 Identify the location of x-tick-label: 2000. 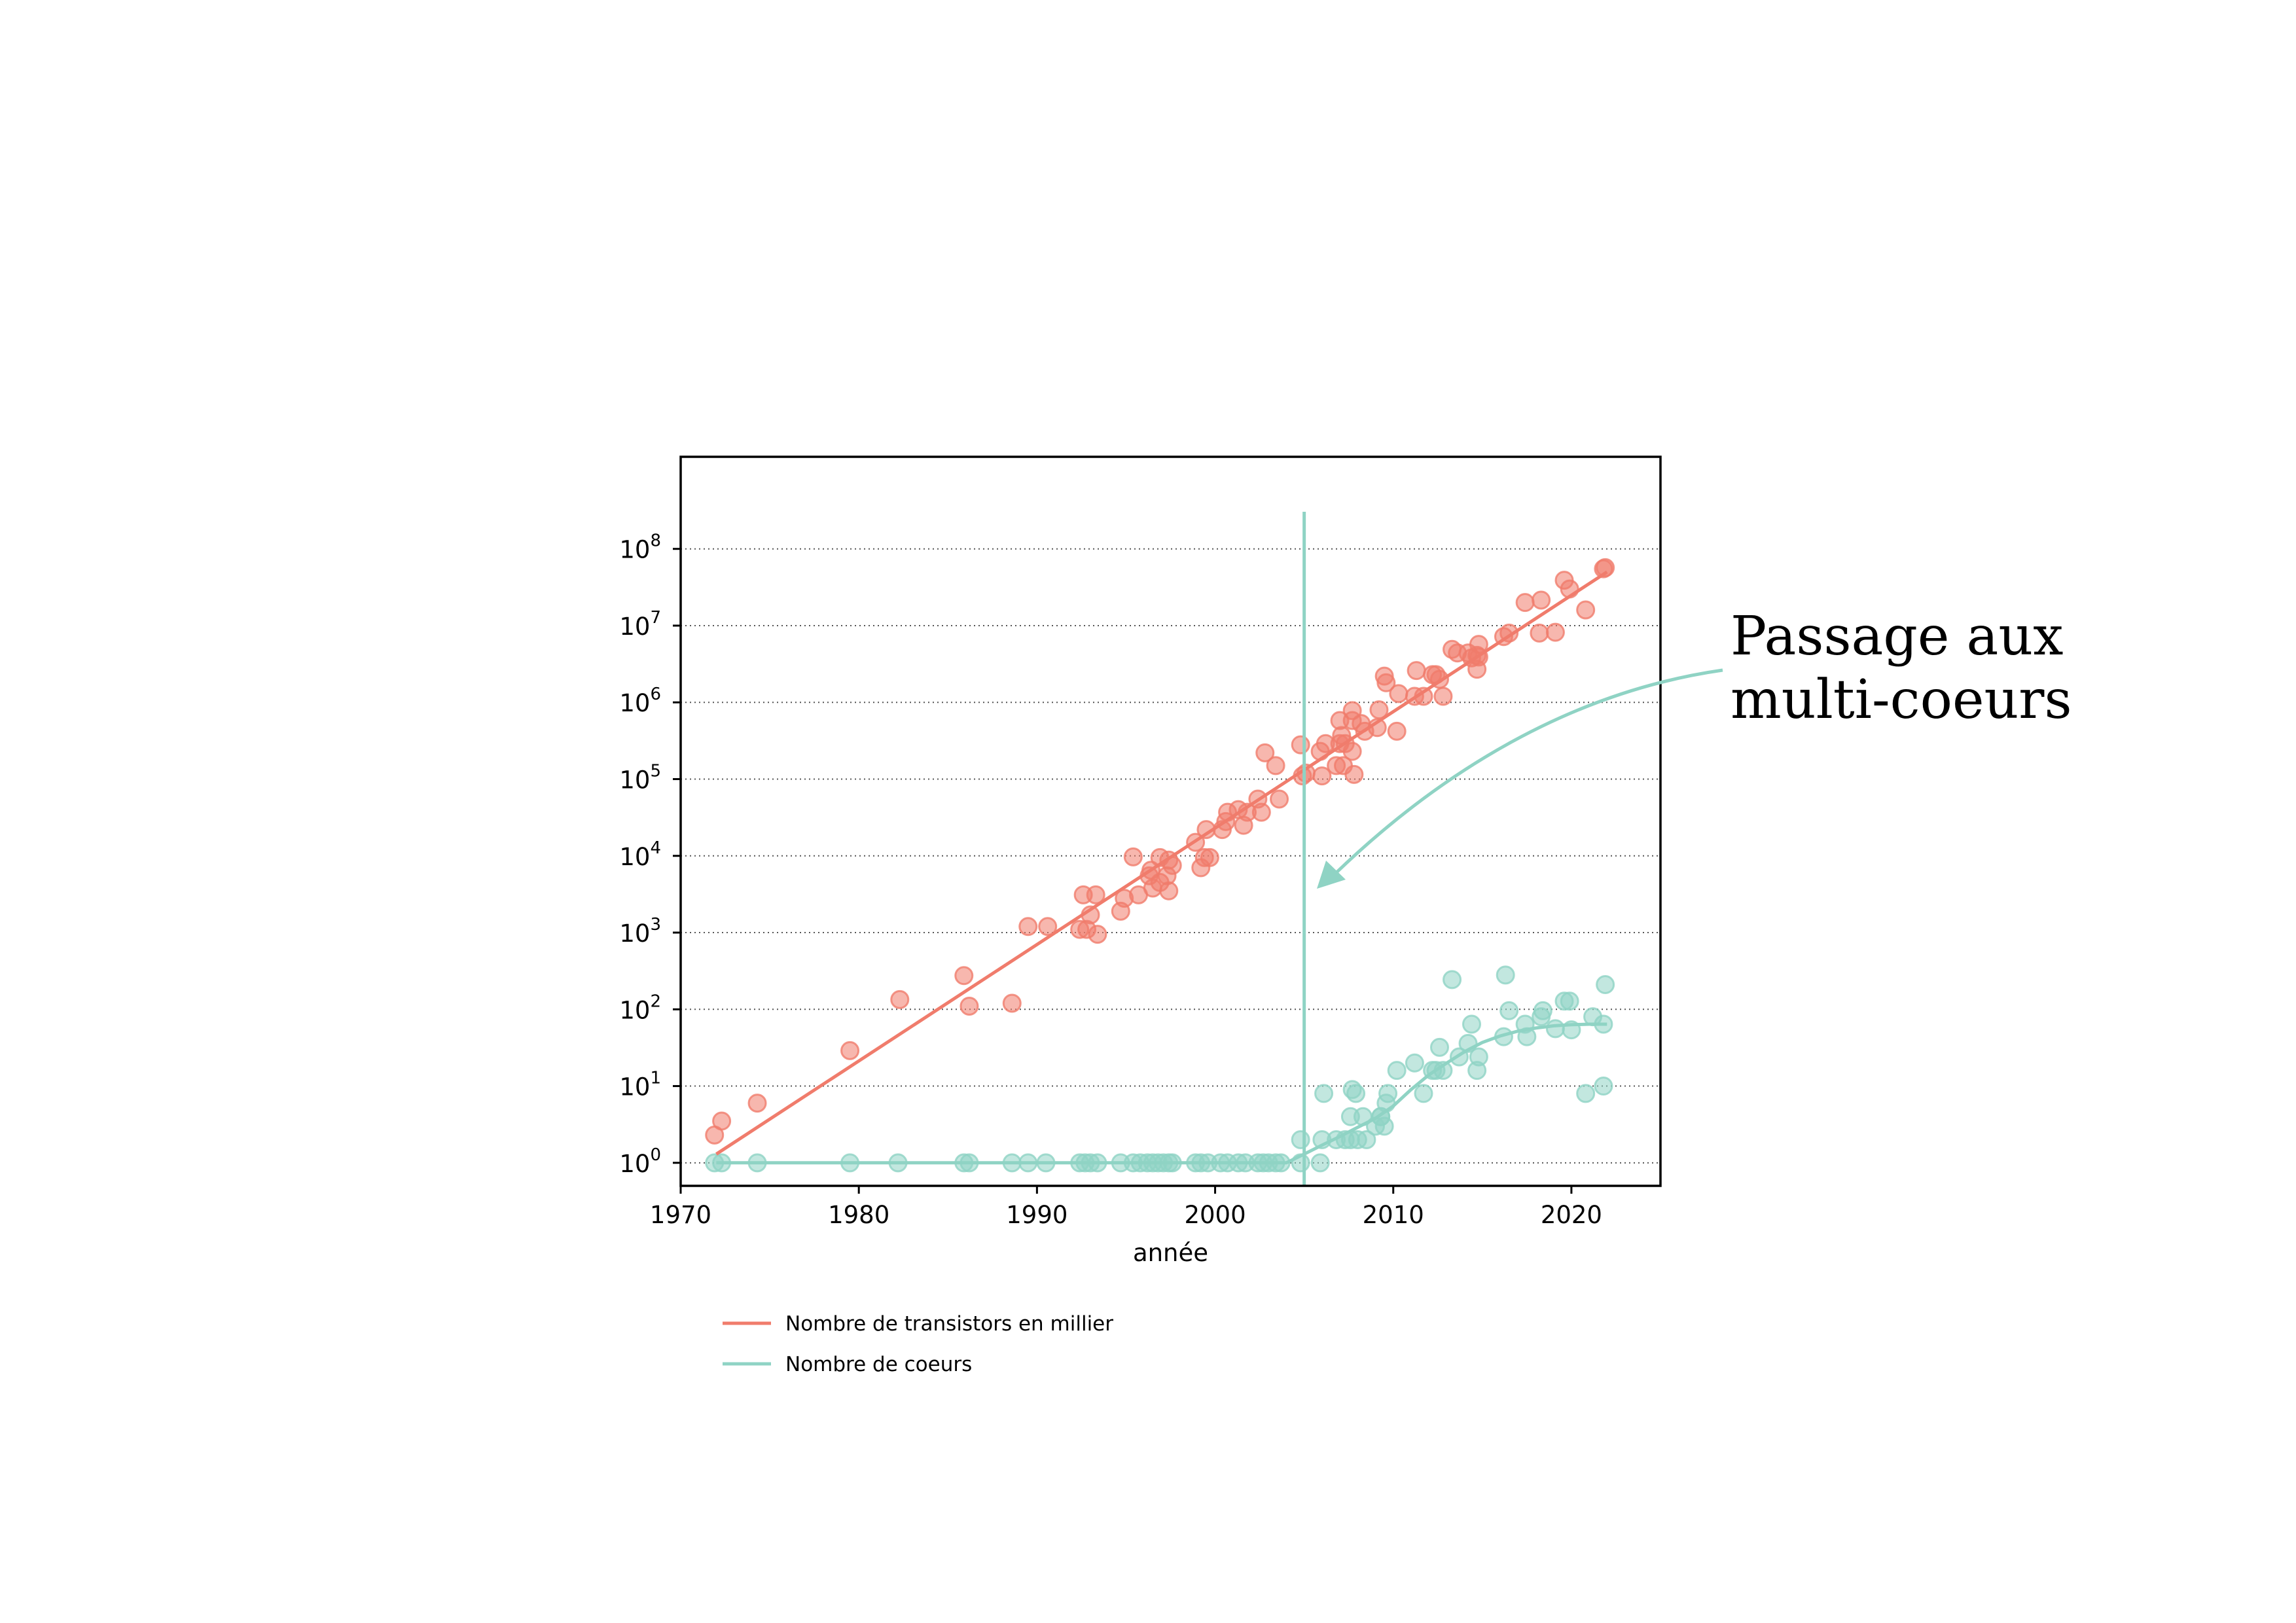
(1215, 1215).